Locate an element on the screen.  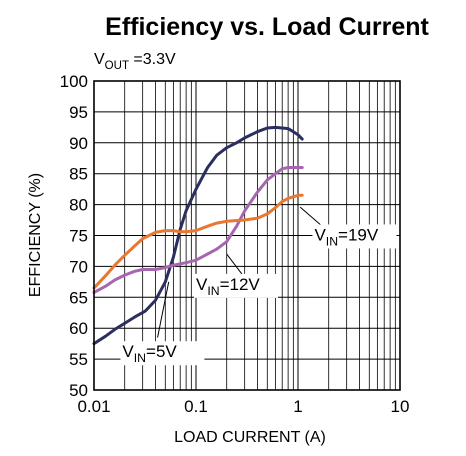
leader-line-vin5 is located at coordinates (163, 309).